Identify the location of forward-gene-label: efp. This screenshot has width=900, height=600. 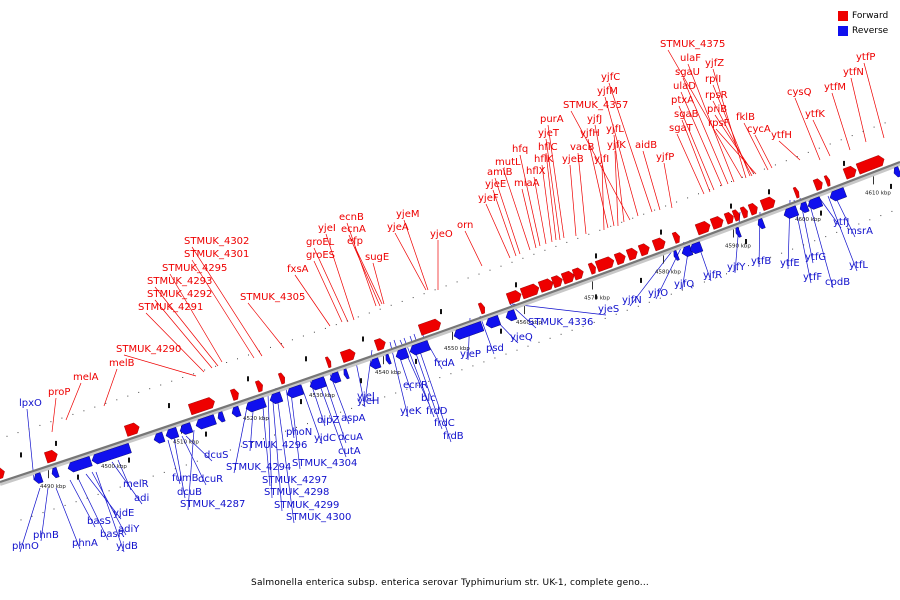
(355, 241).